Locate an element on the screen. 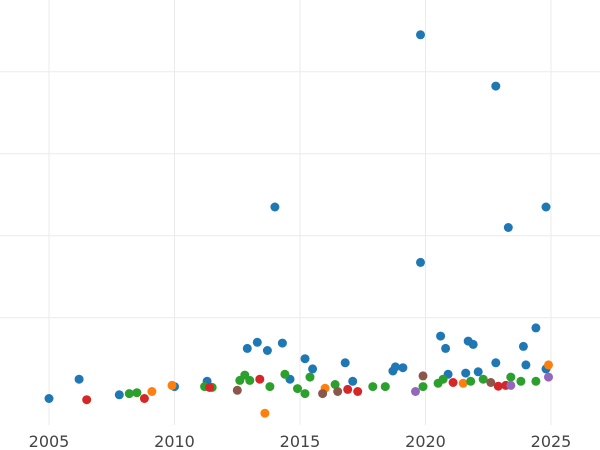  x-tick-label: 2015 is located at coordinates (300, 441).